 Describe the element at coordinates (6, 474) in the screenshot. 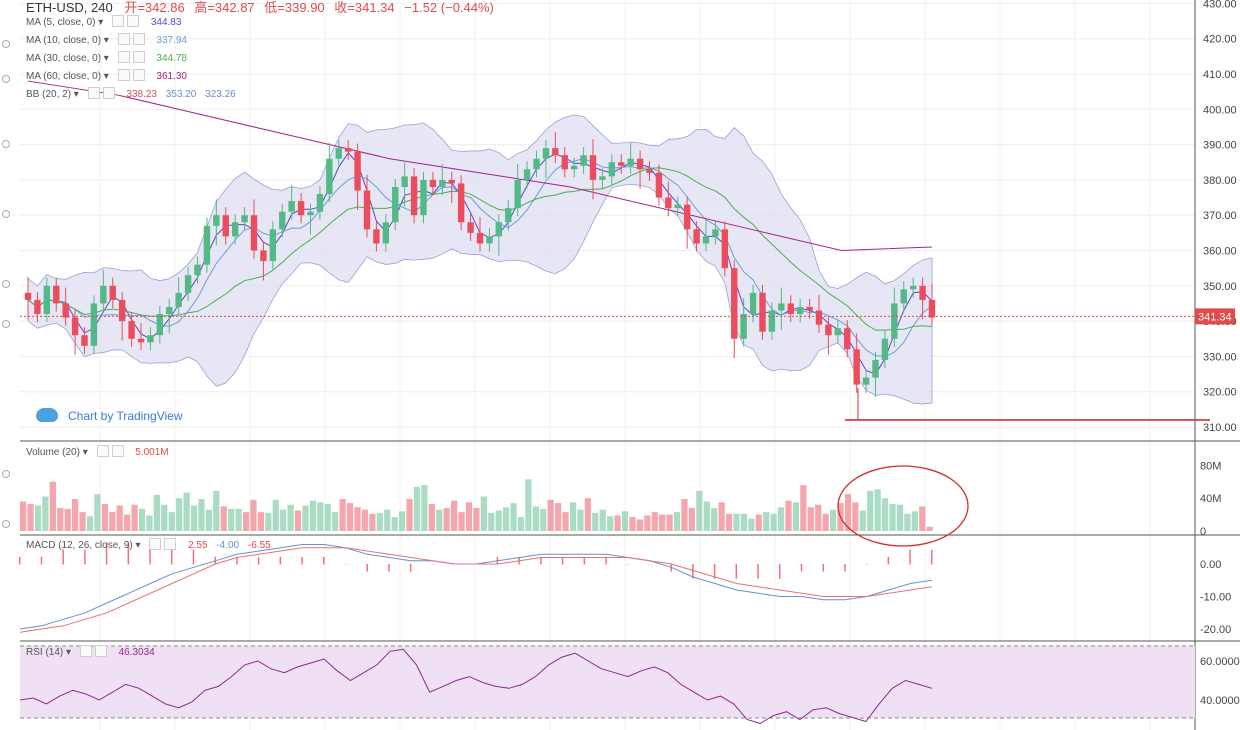

I see `measure-tool-icon` at that location.